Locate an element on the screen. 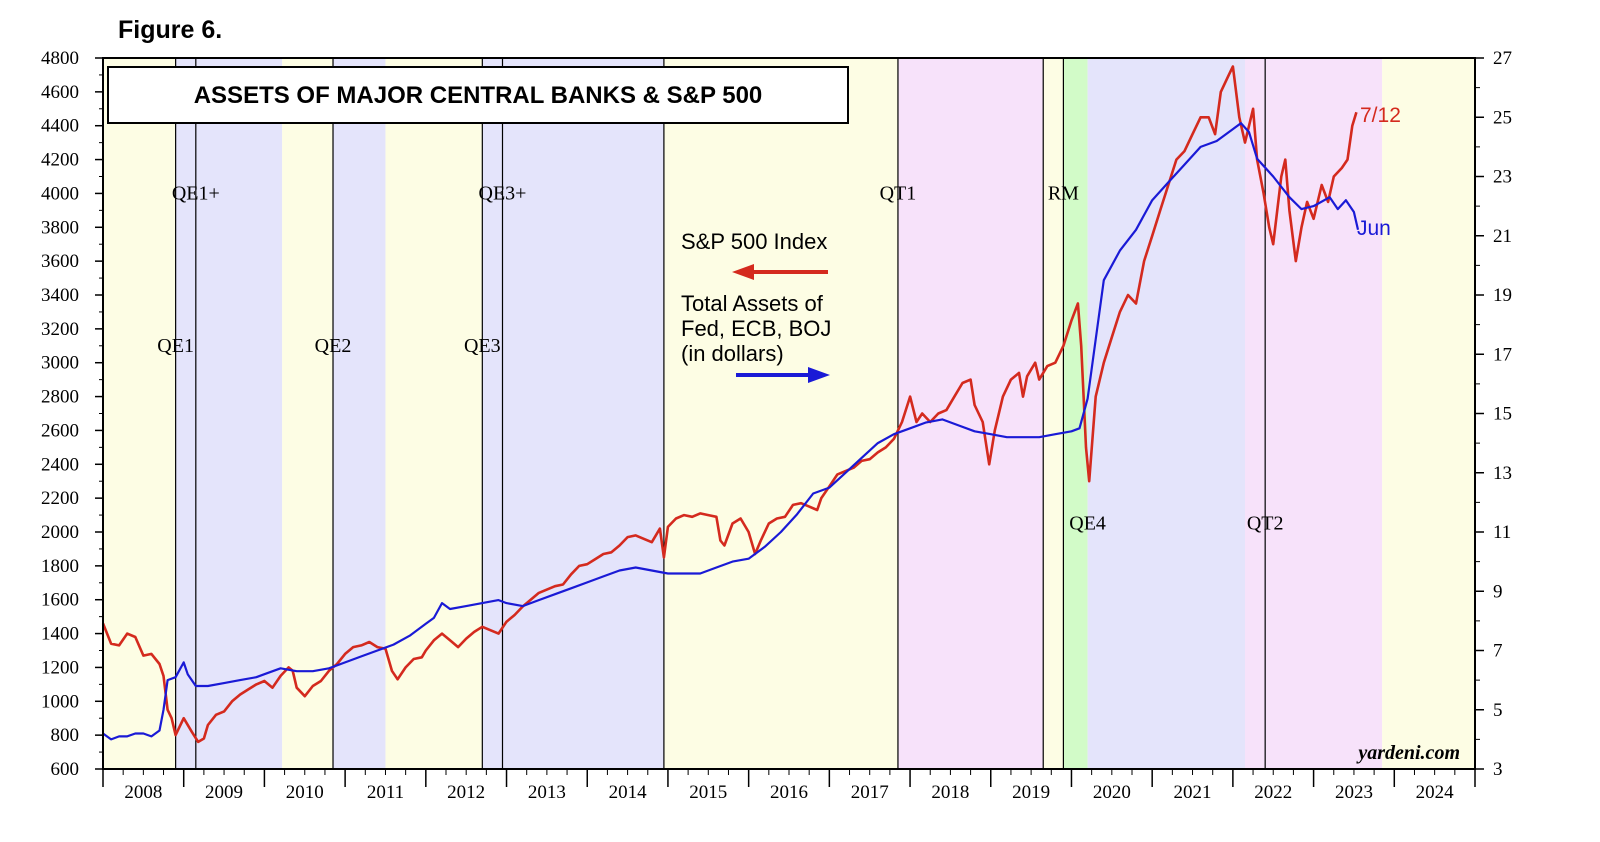 Image resolution: width=1600 pixels, height=842 pixels. right-tick-label-13: 13 is located at coordinates (1502, 473).